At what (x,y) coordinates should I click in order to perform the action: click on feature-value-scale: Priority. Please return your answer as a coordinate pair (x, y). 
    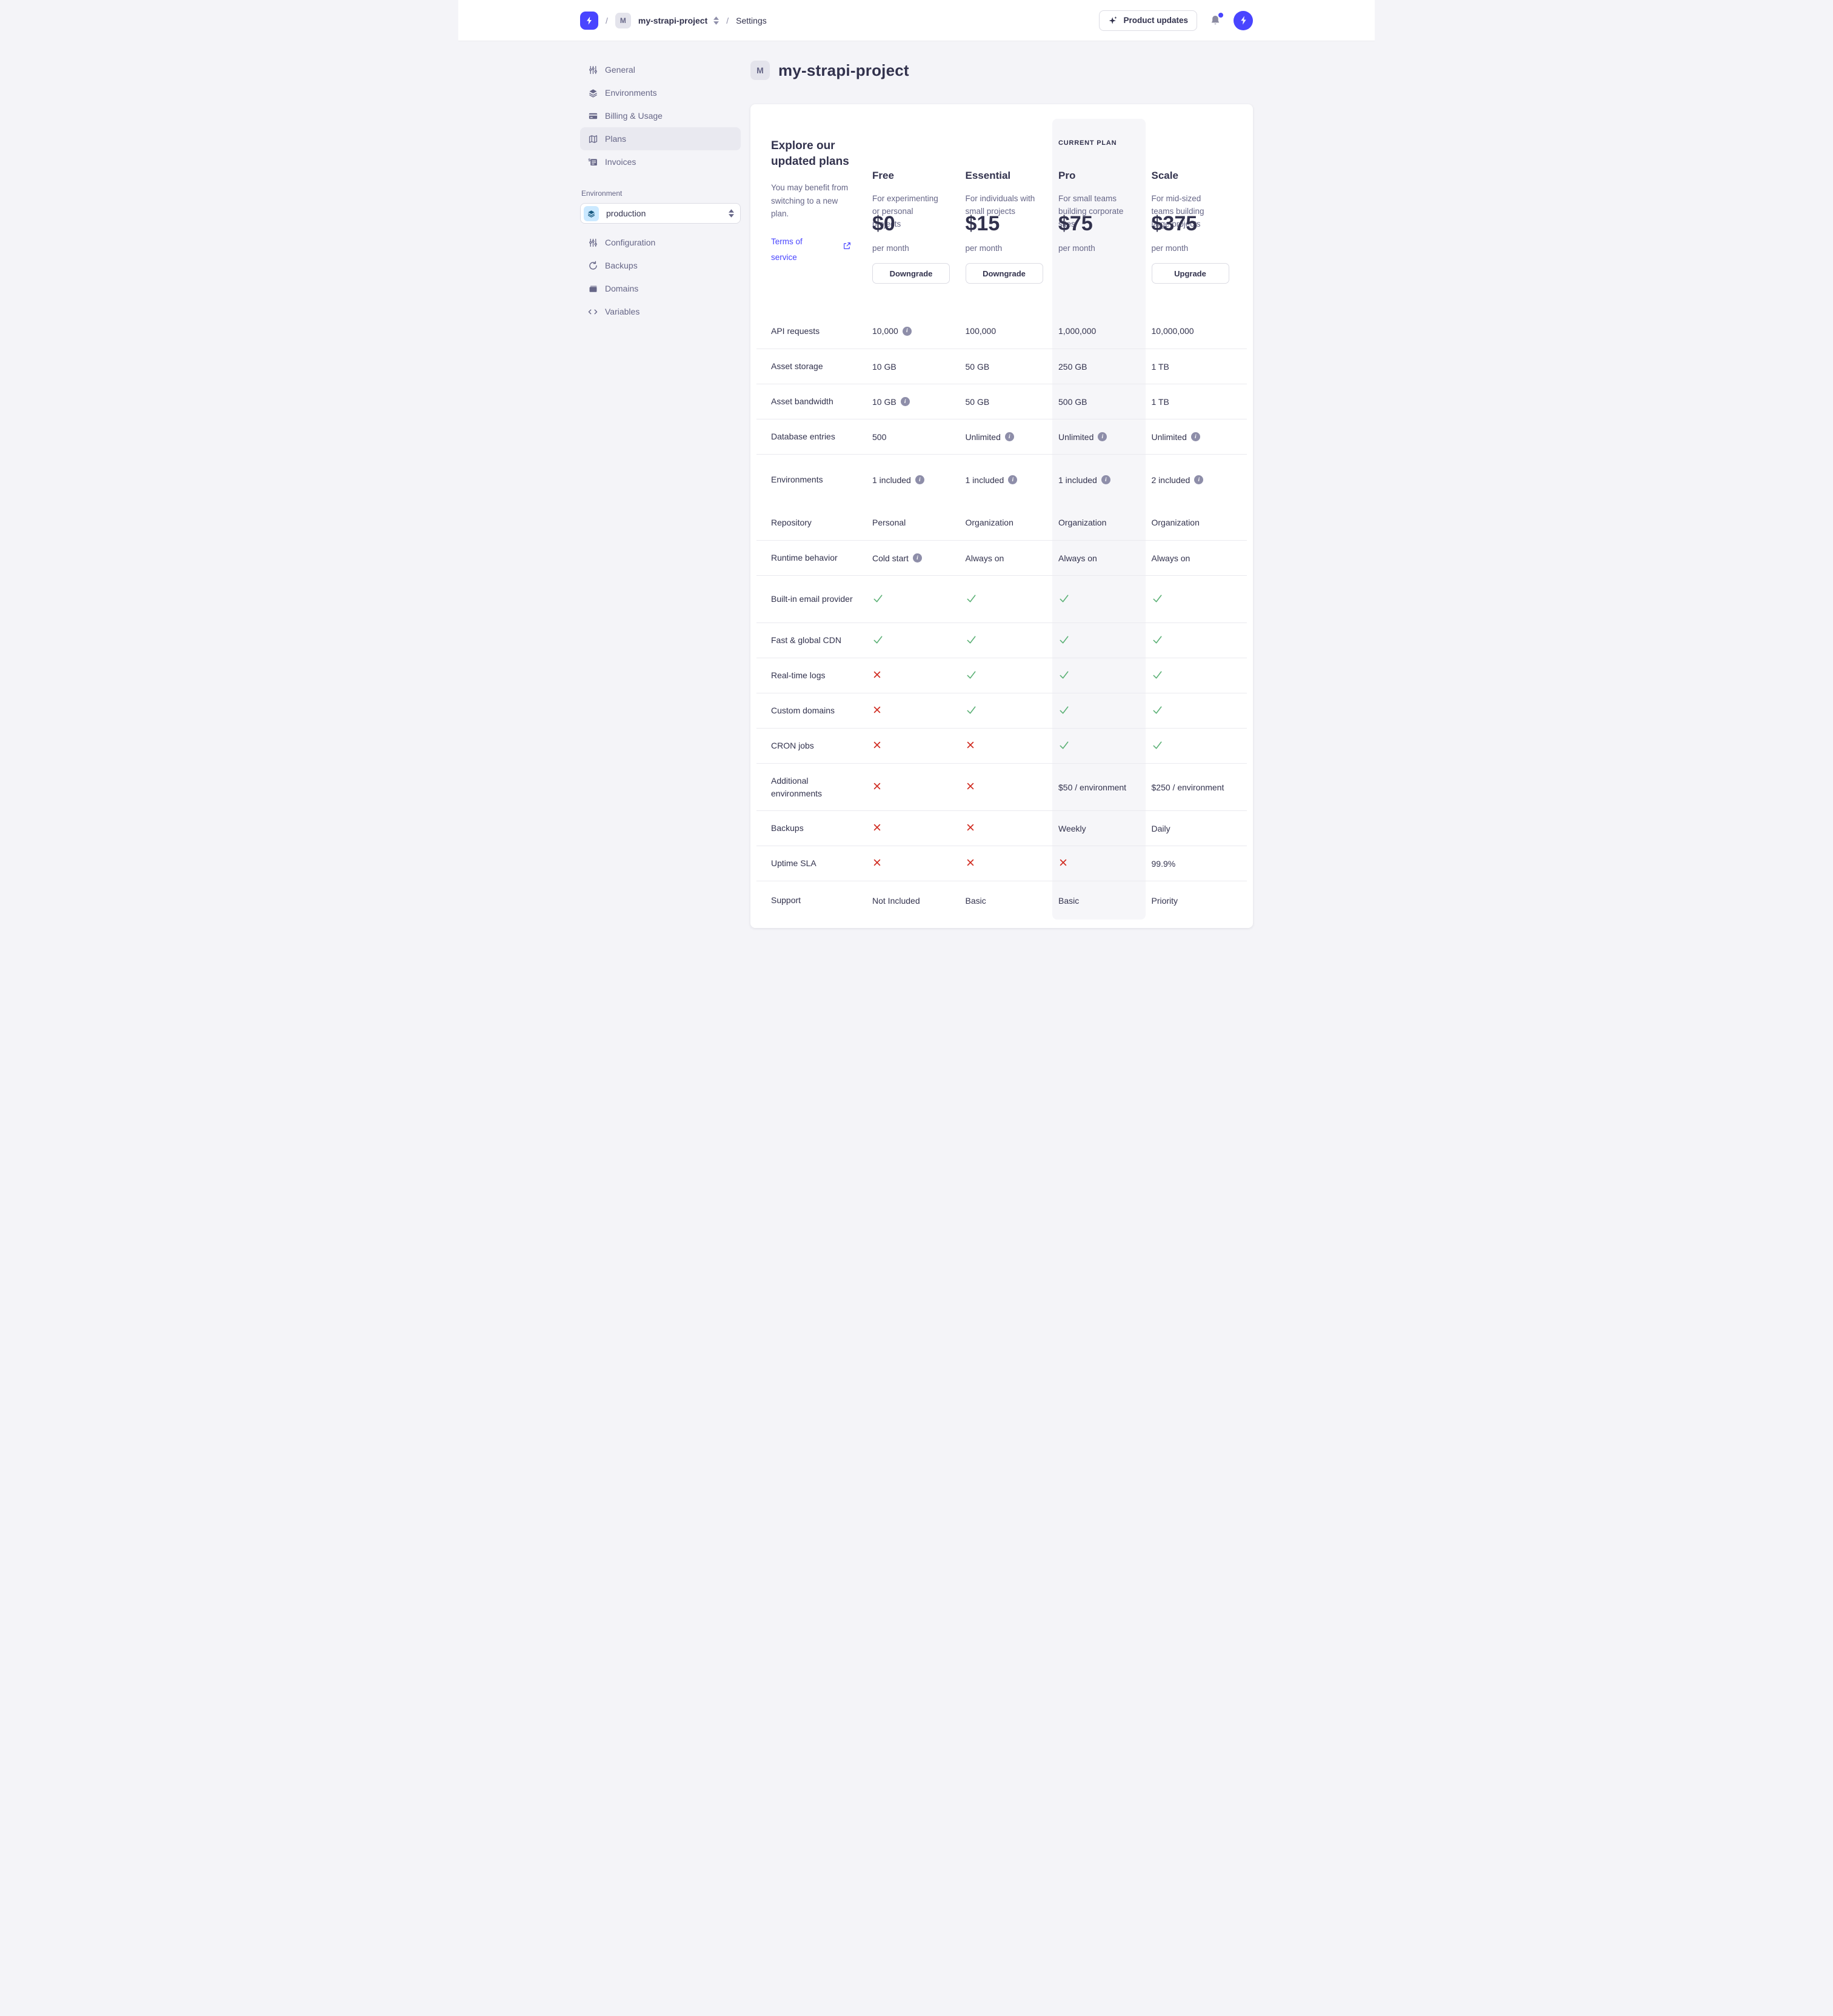
    Looking at the image, I should click on (1192, 900).